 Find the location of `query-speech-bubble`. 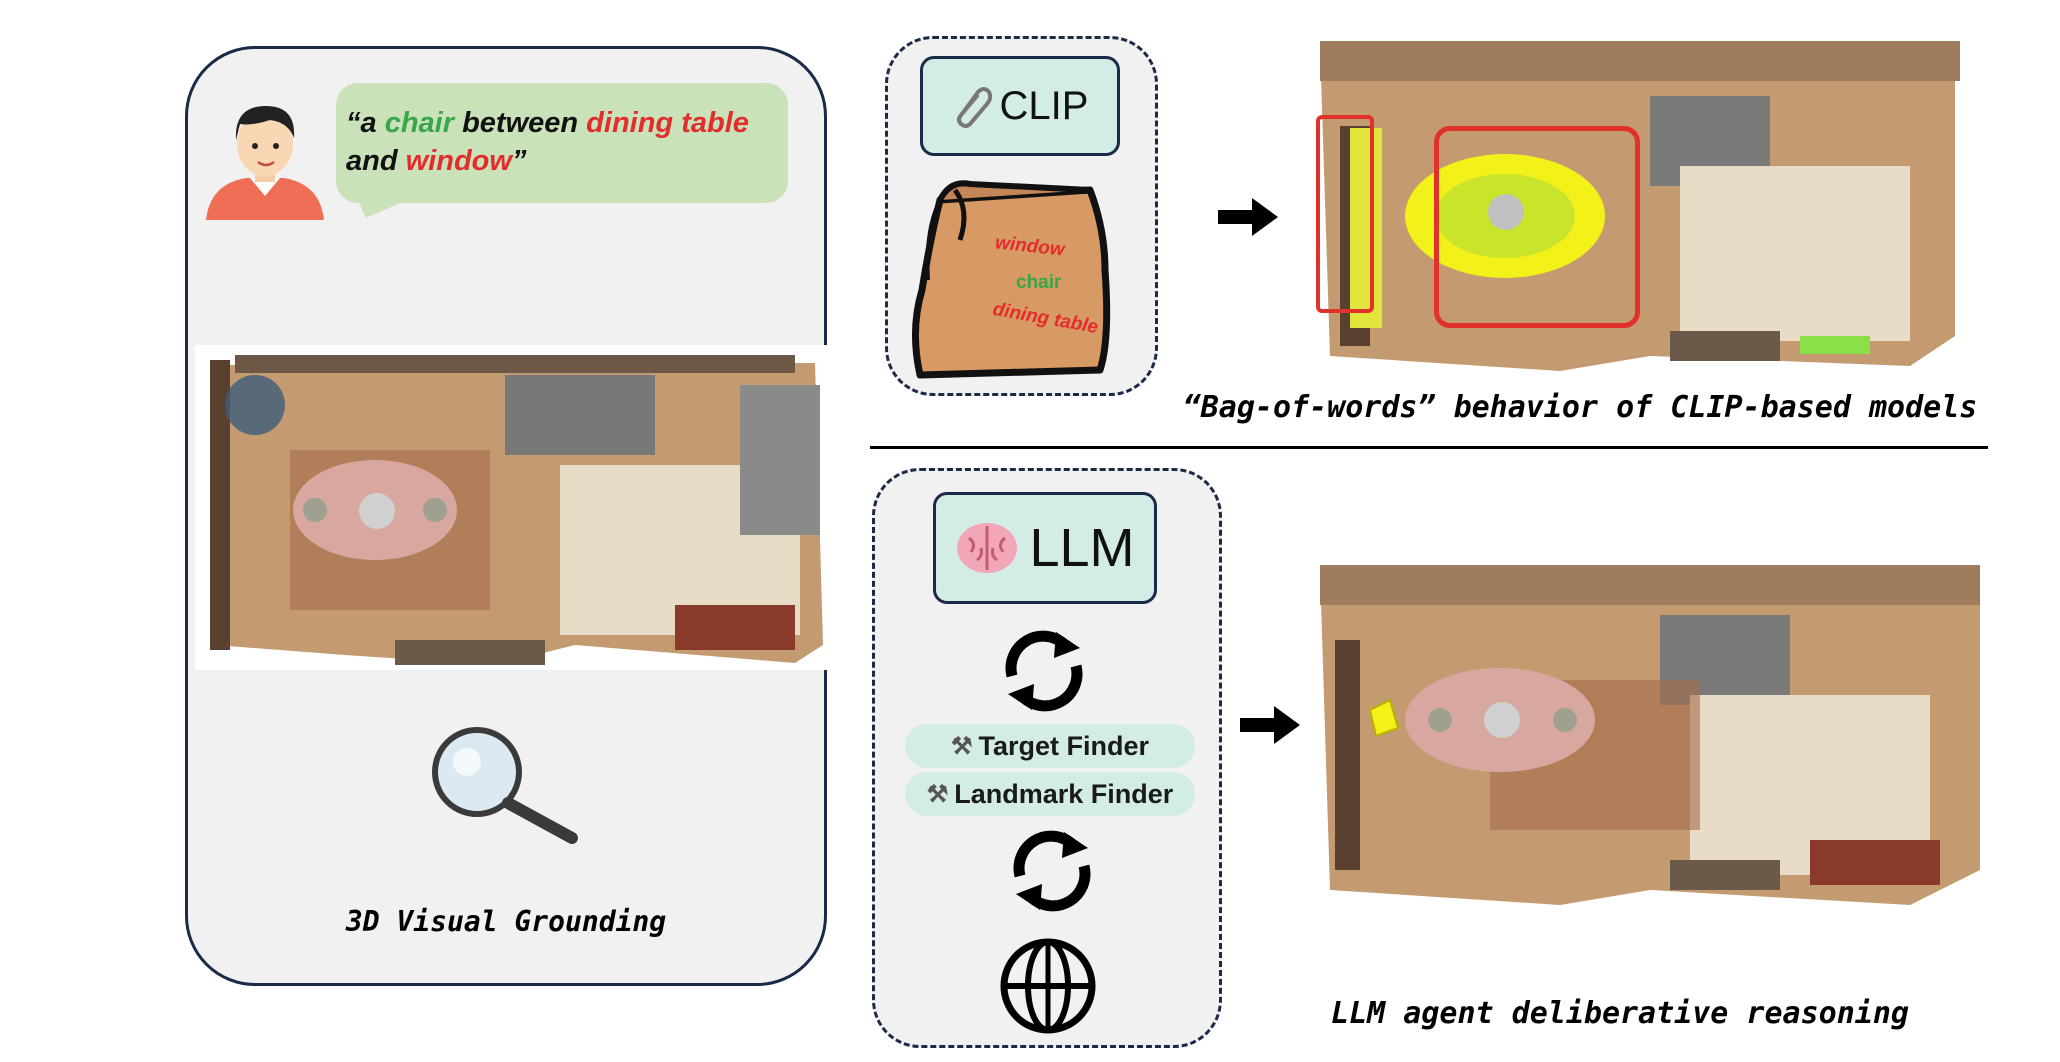

query-speech-bubble is located at coordinates (562, 143).